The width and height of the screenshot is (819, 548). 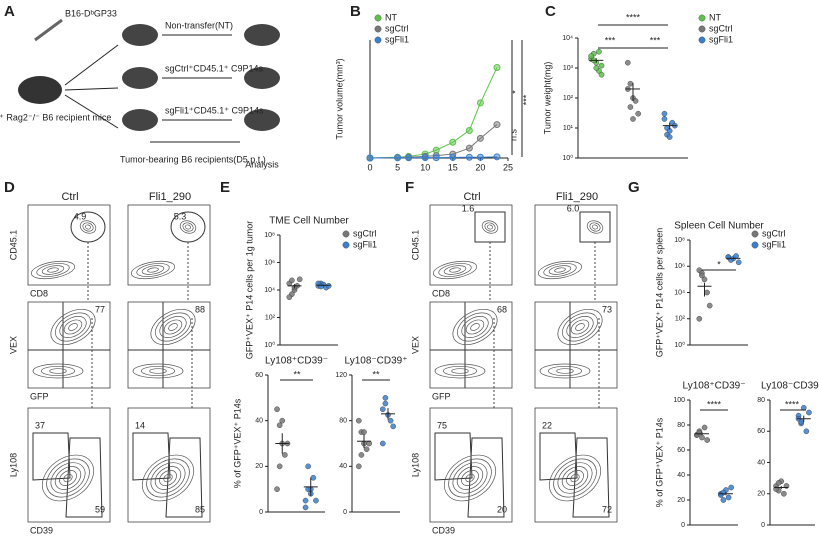 I want to click on flow-plot: 68, so click(x=471, y=345).